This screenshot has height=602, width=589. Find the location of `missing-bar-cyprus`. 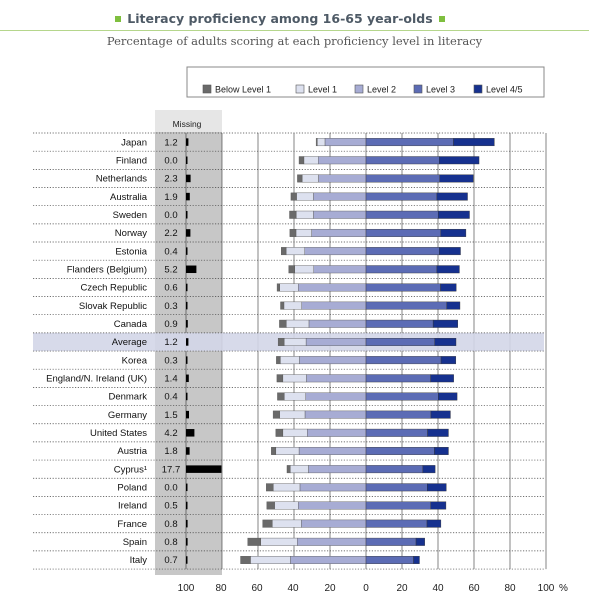

missing-bar-cyprus is located at coordinates (204, 469).